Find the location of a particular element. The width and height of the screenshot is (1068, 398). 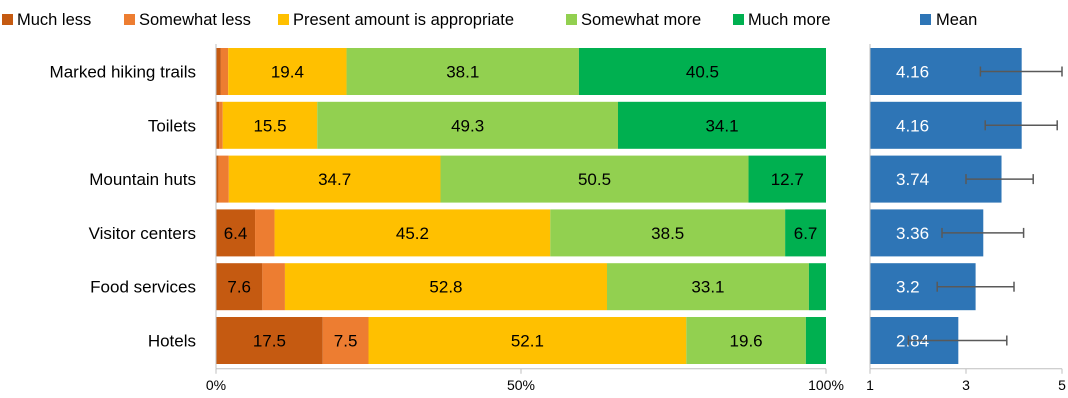

bar-food-services-much-more is located at coordinates (817, 287).